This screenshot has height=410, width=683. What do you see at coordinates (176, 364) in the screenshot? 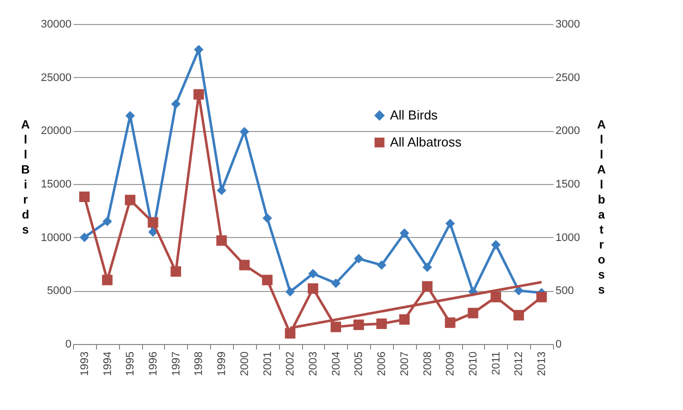
I see `x-tick-label: 1997` at bounding box center [176, 364].